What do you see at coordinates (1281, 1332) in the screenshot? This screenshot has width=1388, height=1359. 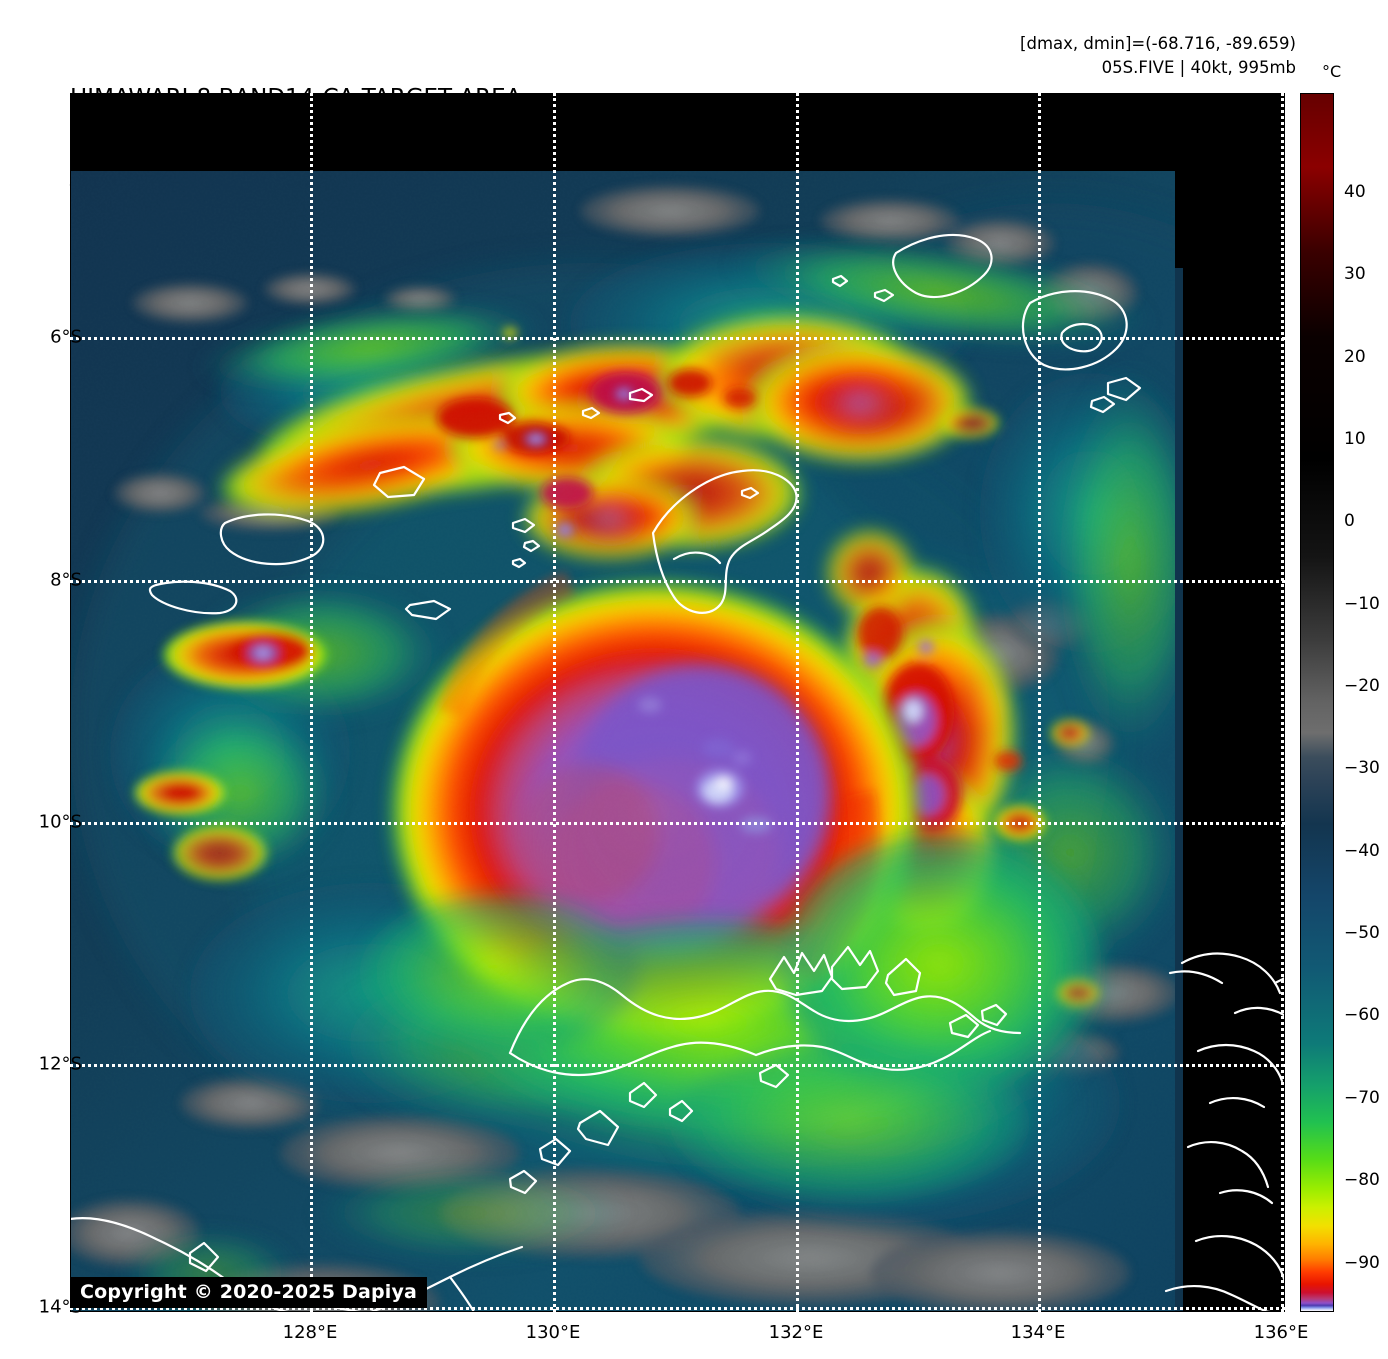 I see `lon-label-4: 136°E` at bounding box center [1281, 1332].